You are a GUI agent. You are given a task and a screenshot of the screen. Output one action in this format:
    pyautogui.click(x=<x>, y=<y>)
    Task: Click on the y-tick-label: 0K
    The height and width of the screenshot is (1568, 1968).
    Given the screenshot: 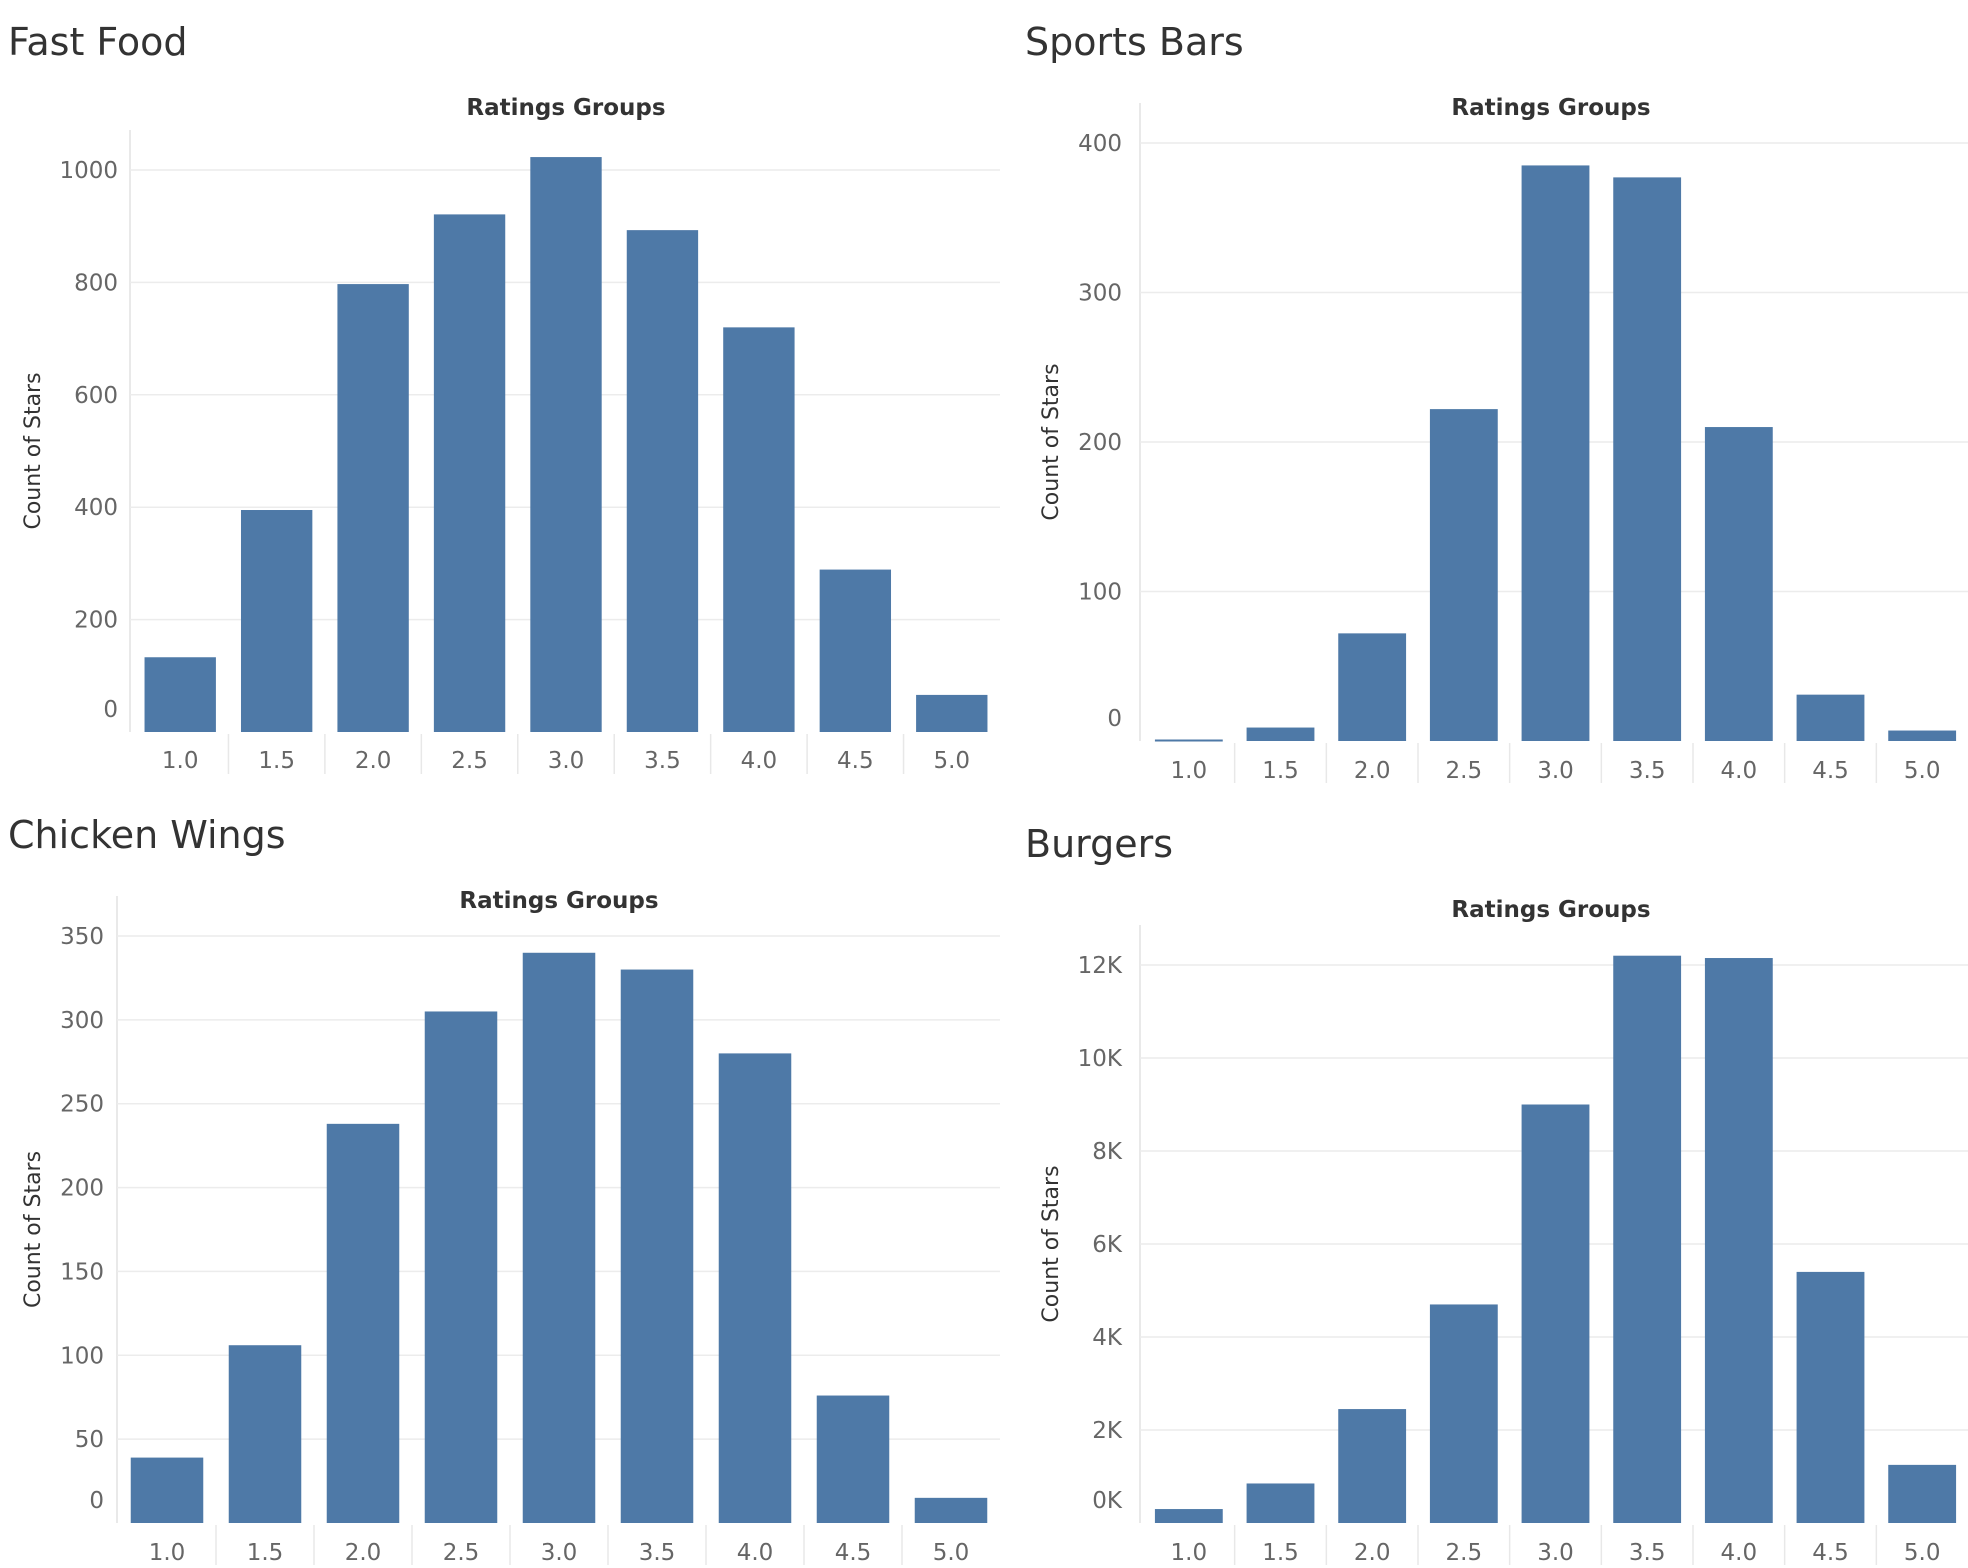 What is the action you would take?
    pyautogui.click(x=1107, y=1501)
    